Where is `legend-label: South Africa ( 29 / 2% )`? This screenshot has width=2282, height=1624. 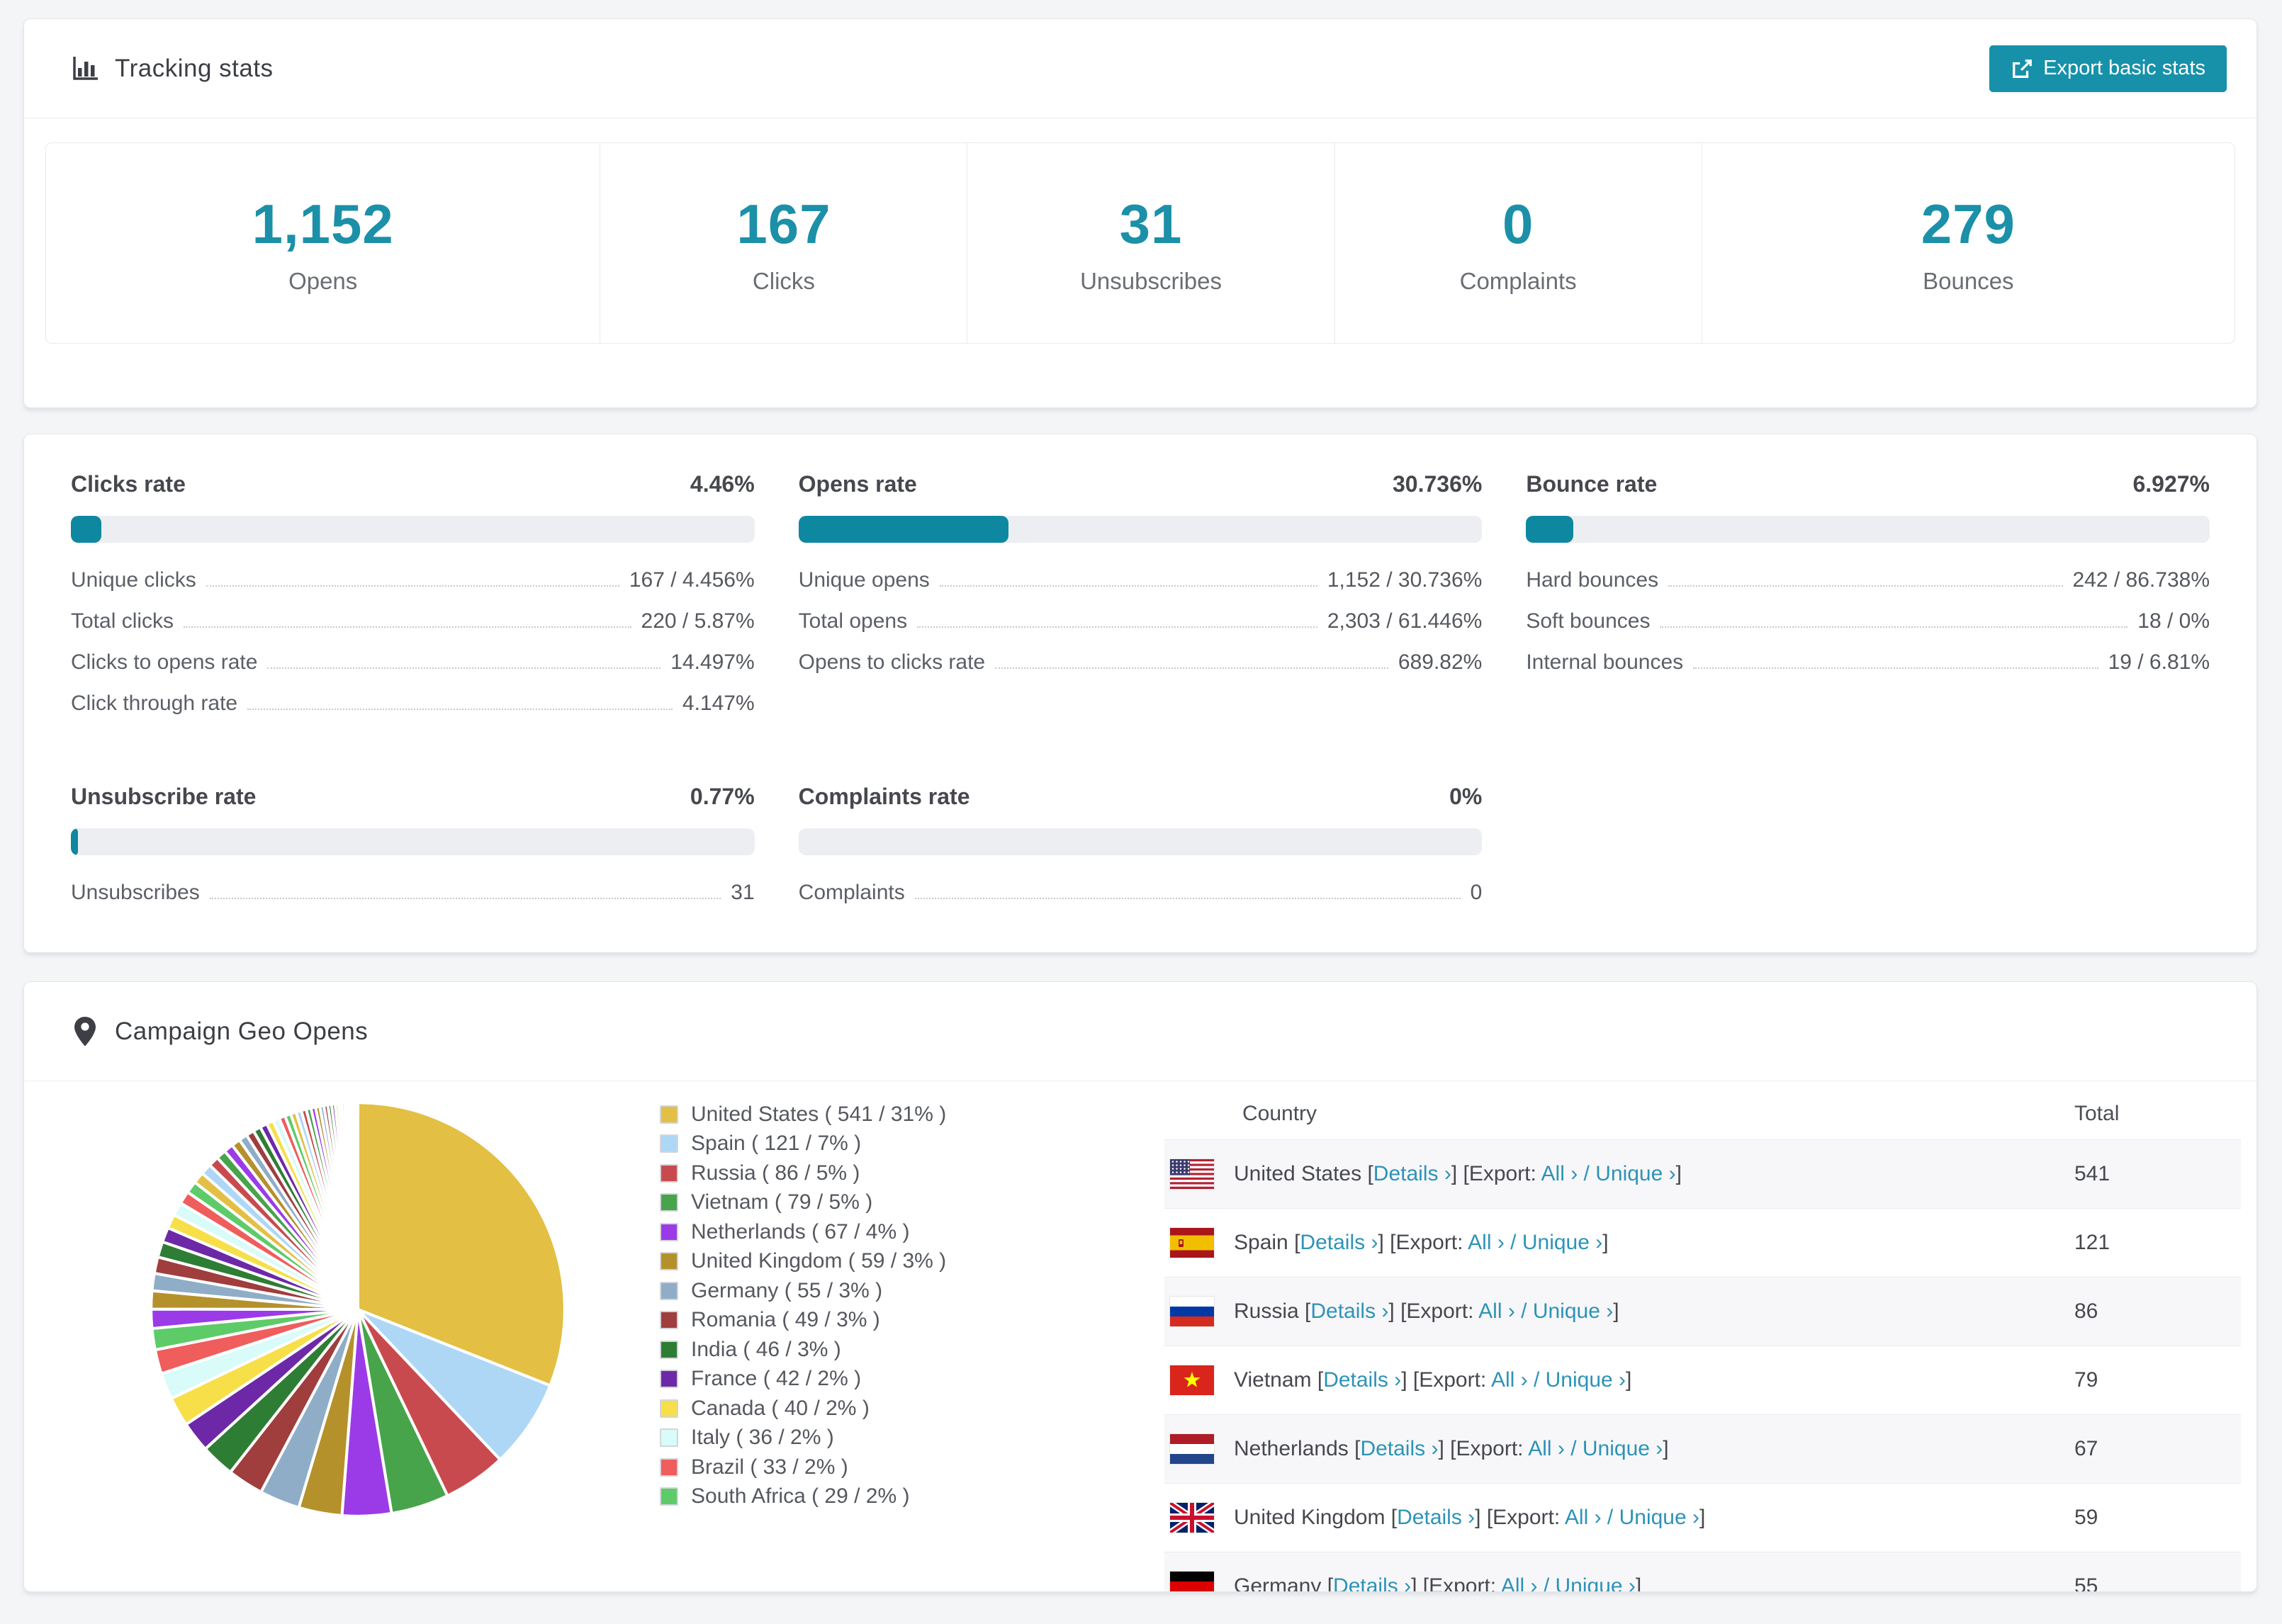
legend-label: South Africa ( 29 / 2% ) is located at coordinates (801, 1496).